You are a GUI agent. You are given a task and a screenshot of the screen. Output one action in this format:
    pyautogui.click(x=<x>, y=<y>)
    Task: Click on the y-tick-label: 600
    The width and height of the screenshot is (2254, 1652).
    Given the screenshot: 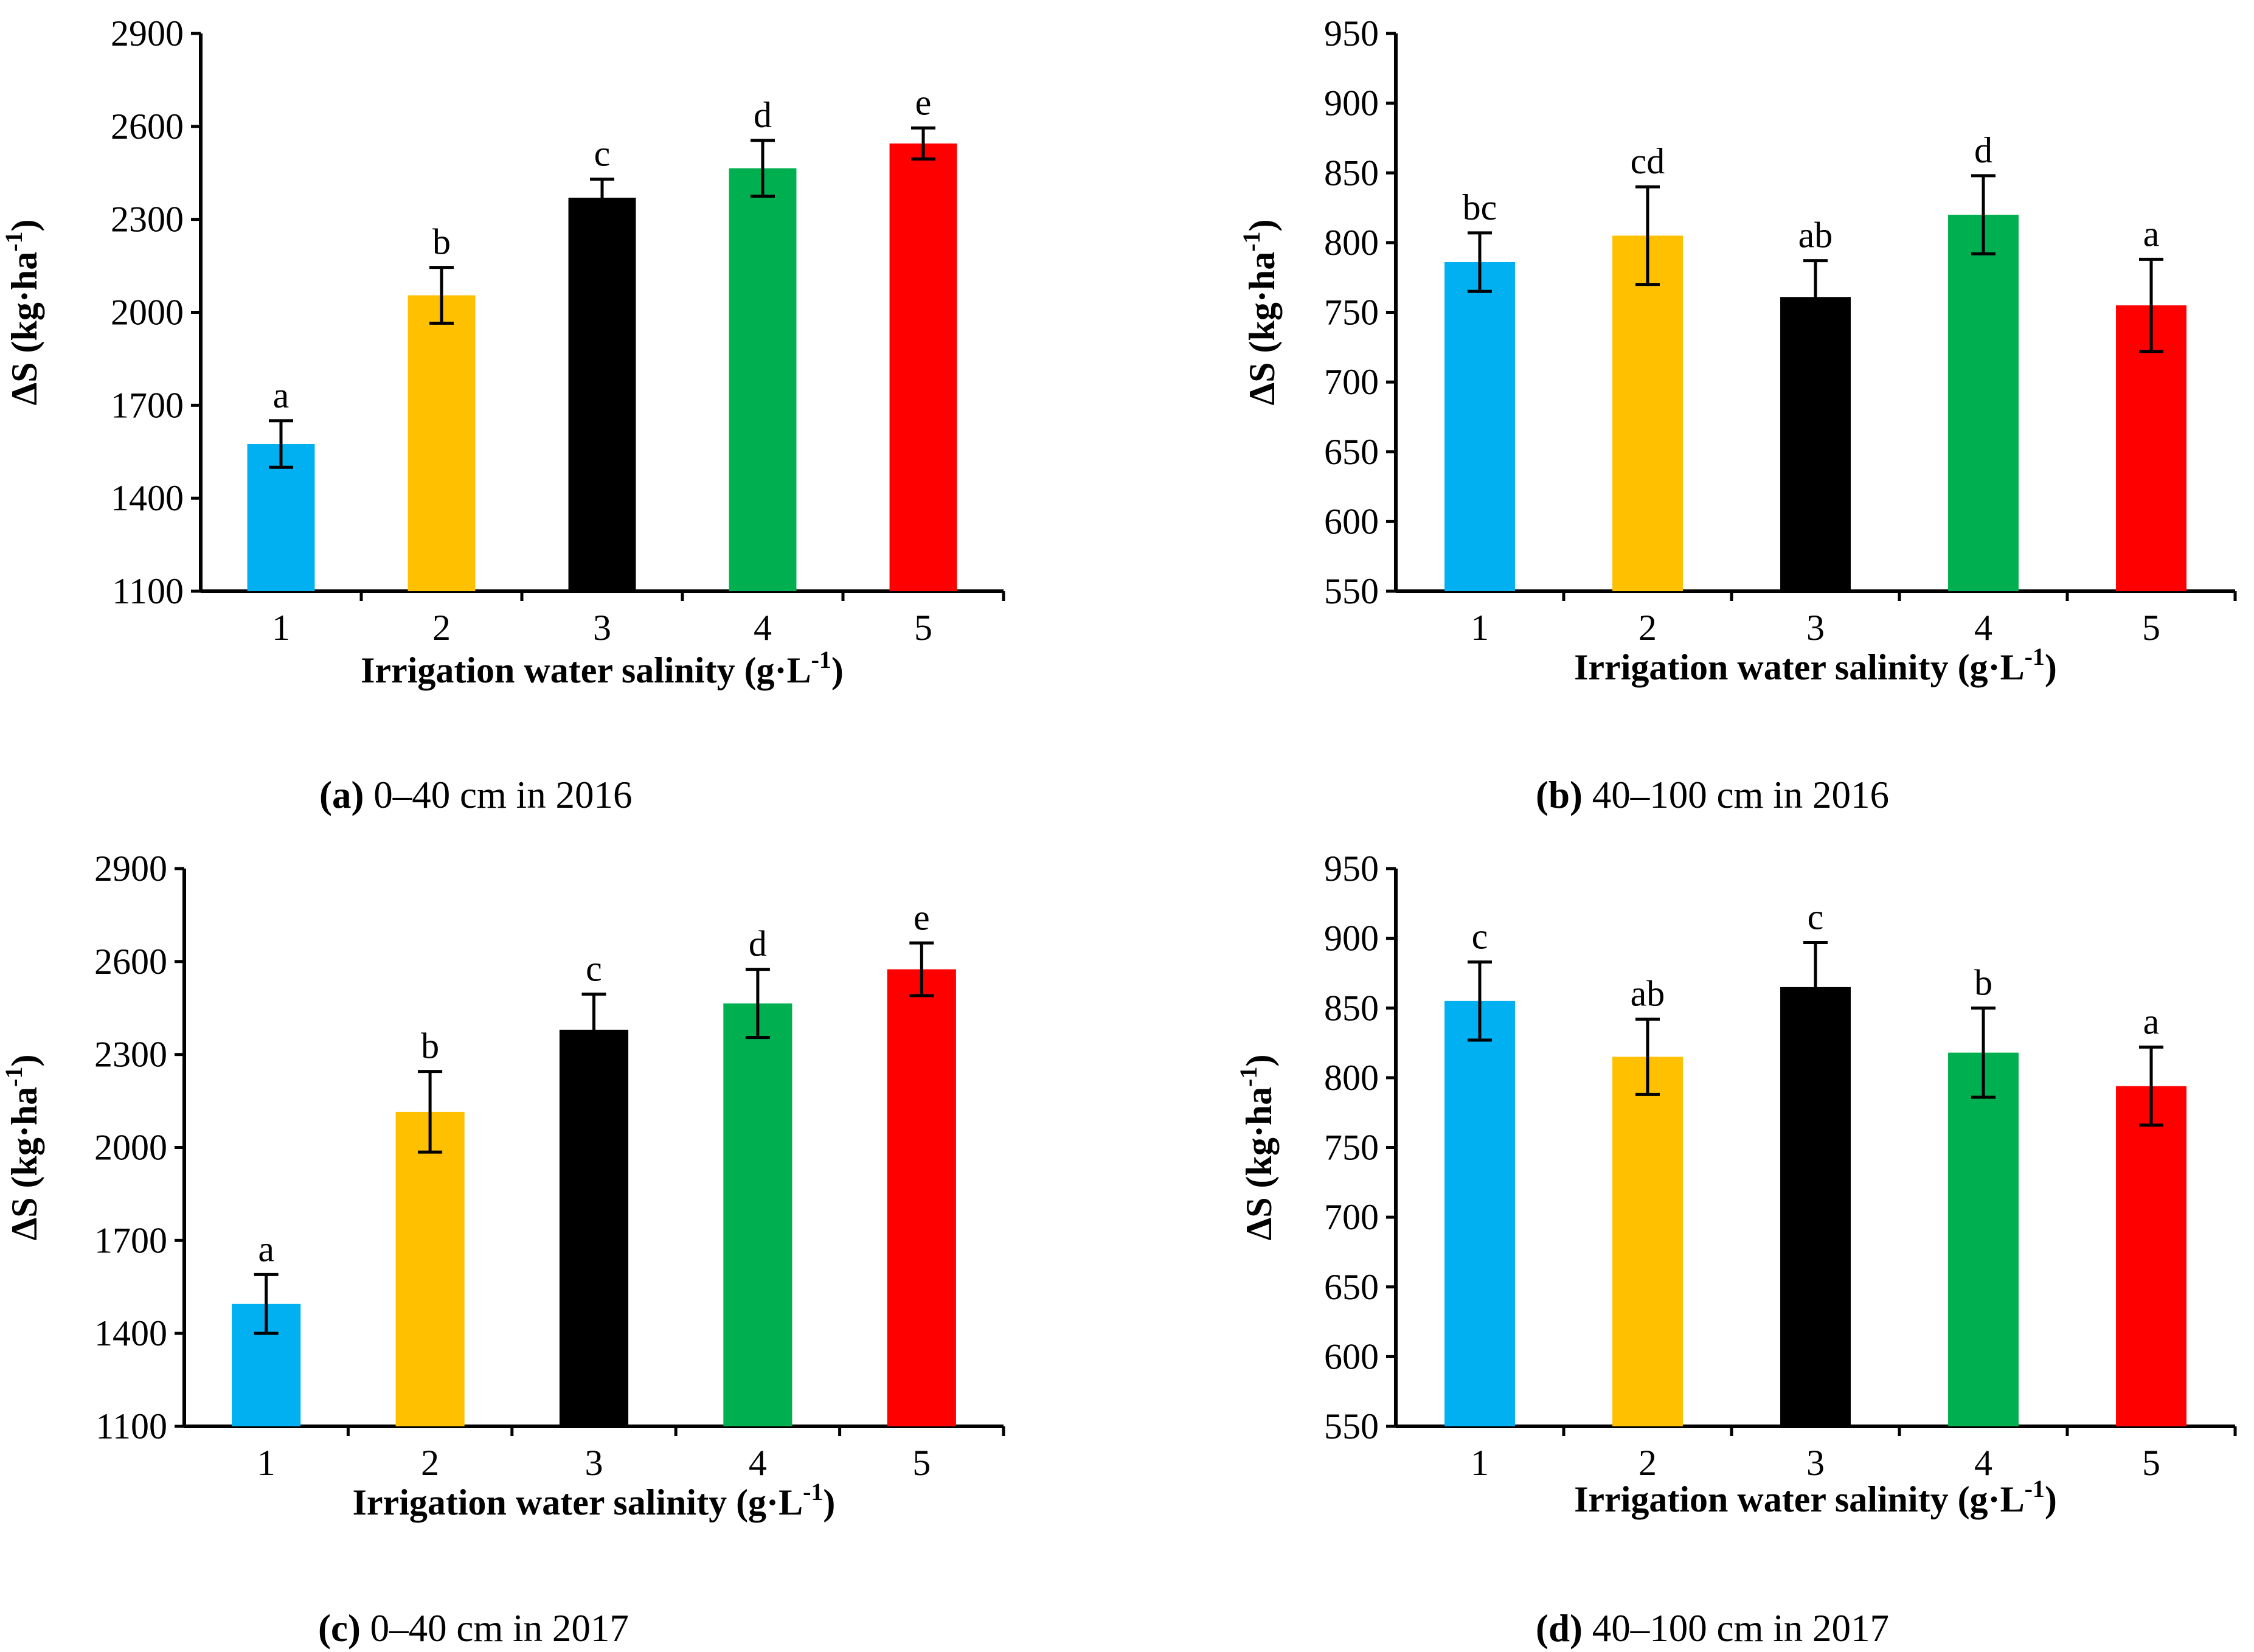 What is the action you would take?
    pyautogui.click(x=1351, y=1356)
    